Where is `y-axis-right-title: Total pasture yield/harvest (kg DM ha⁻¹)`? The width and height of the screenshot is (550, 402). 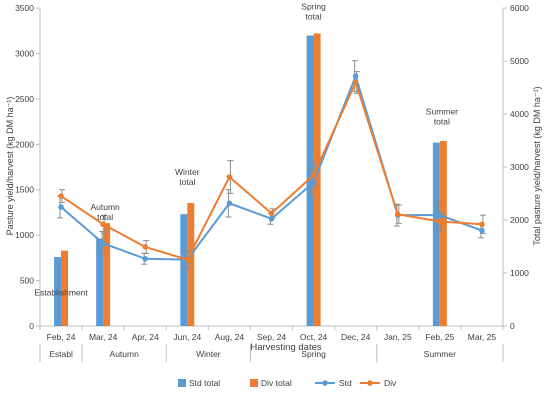 y-axis-right-title: Total pasture yield/harvest (kg DM ha⁻¹) is located at coordinates (537, 165).